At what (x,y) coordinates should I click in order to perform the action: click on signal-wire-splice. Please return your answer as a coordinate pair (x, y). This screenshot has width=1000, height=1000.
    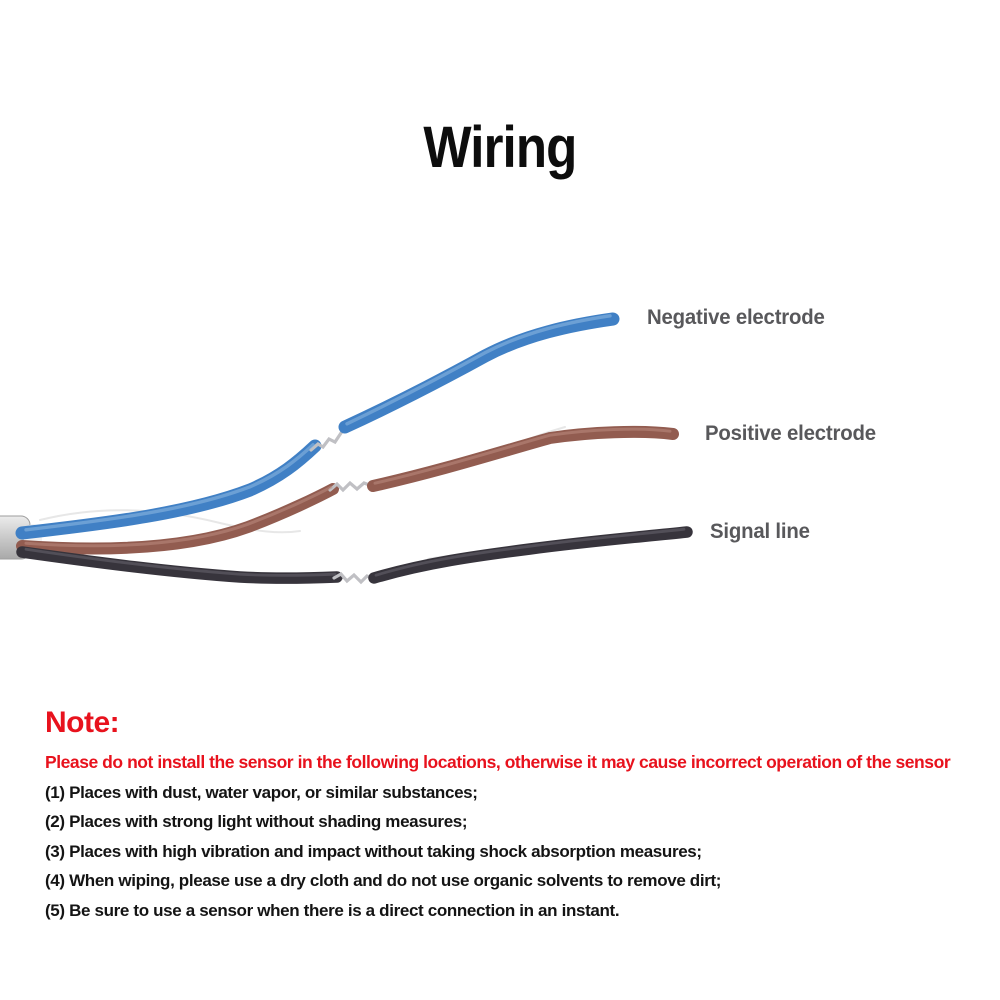
    Looking at the image, I should click on (354, 578).